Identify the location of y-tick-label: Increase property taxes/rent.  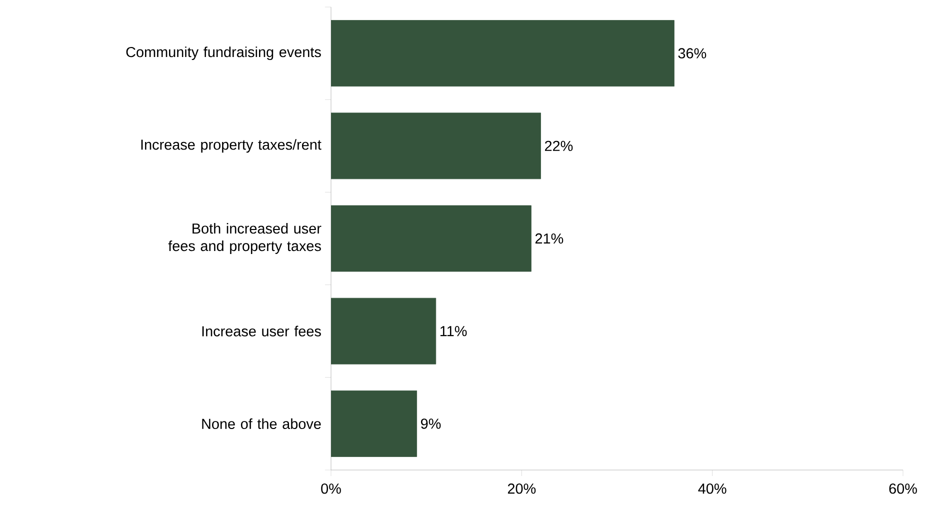
(231, 146).